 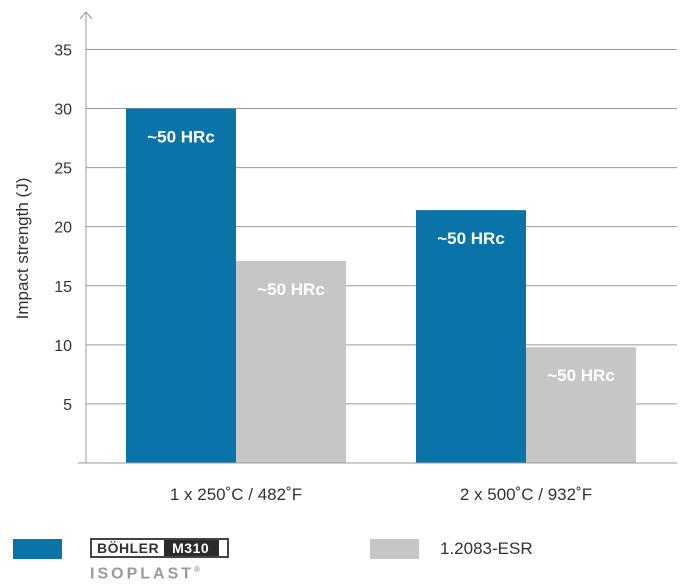 What do you see at coordinates (526, 494) in the screenshot?
I see `x-category-label: 2 x 500˚C / 932˚F` at bounding box center [526, 494].